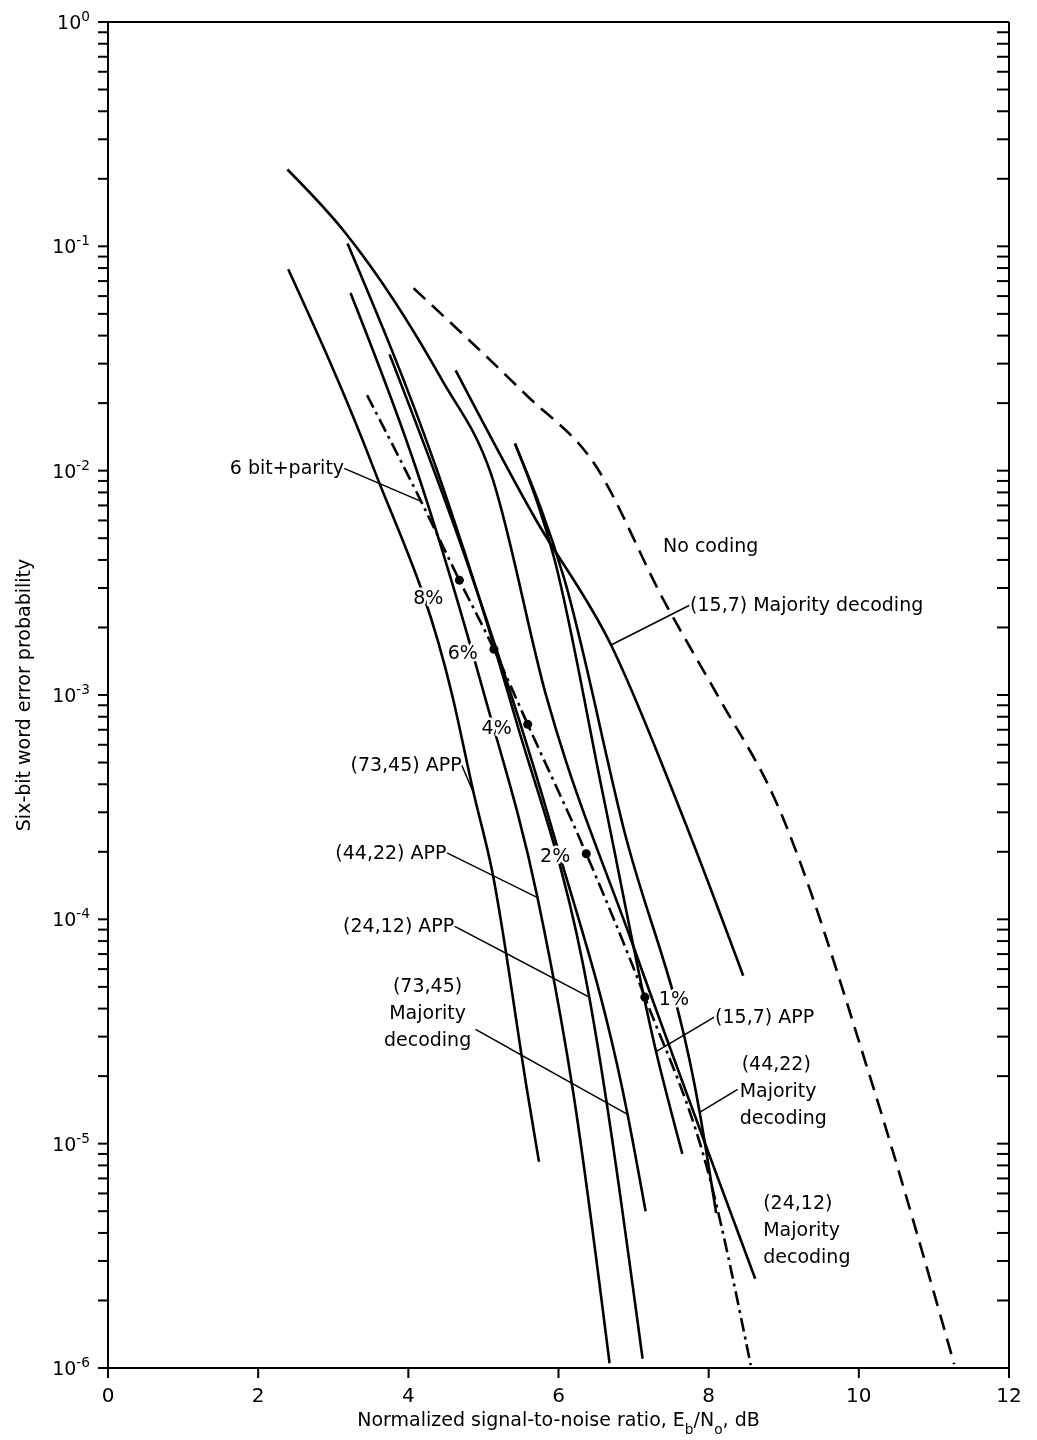  I want to click on x-axis-title: Normalized signal-to-noise ratio, E$_{b}$/N$_{o}$, dB, so click(558, 1422).